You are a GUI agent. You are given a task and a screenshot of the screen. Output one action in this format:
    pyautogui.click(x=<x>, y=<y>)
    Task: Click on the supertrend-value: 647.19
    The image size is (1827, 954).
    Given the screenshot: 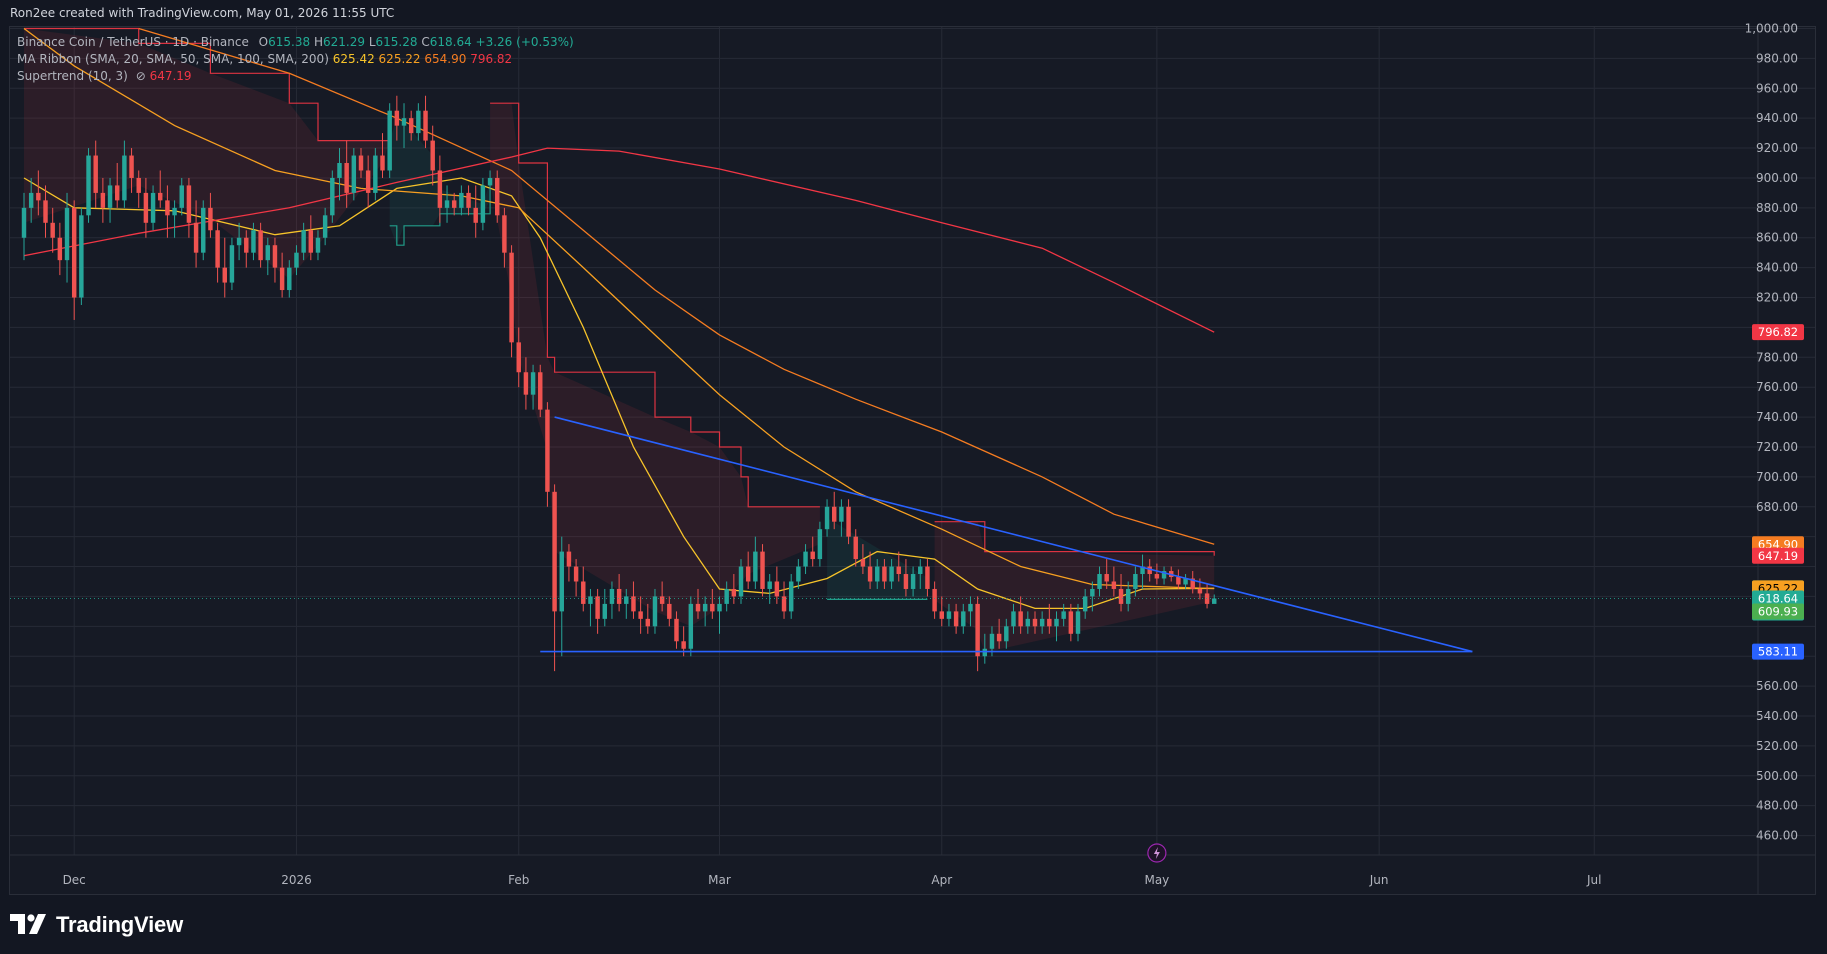 What is the action you would take?
    pyautogui.click(x=170, y=76)
    